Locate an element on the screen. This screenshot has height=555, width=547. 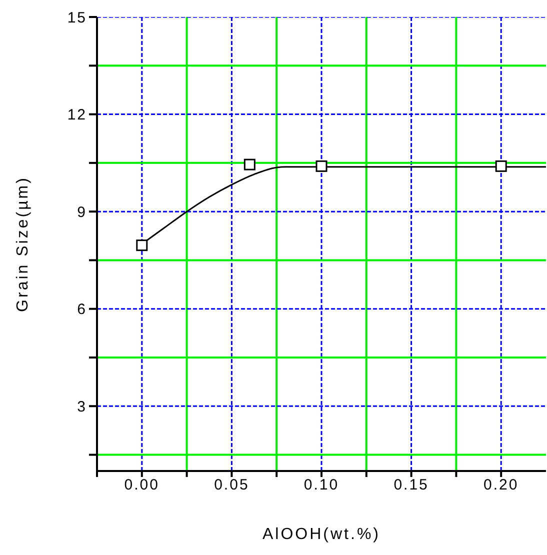
y-axis-title: Grain Size(µm) is located at coordinates (23, 244).